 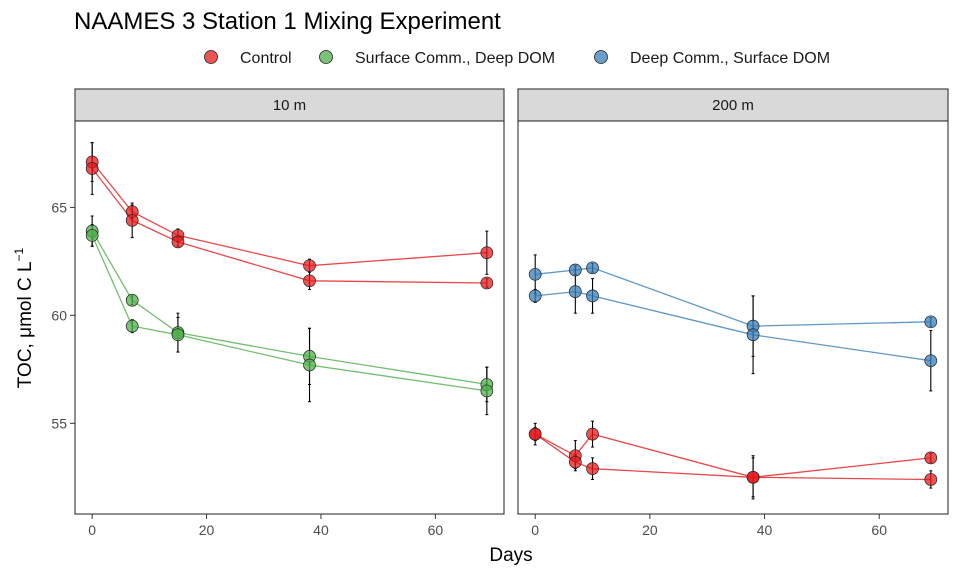 What do you see at coordinates (59, 315) in the screenshot?
I see `y-tick-label: 60` at bounding box center [59, 315].